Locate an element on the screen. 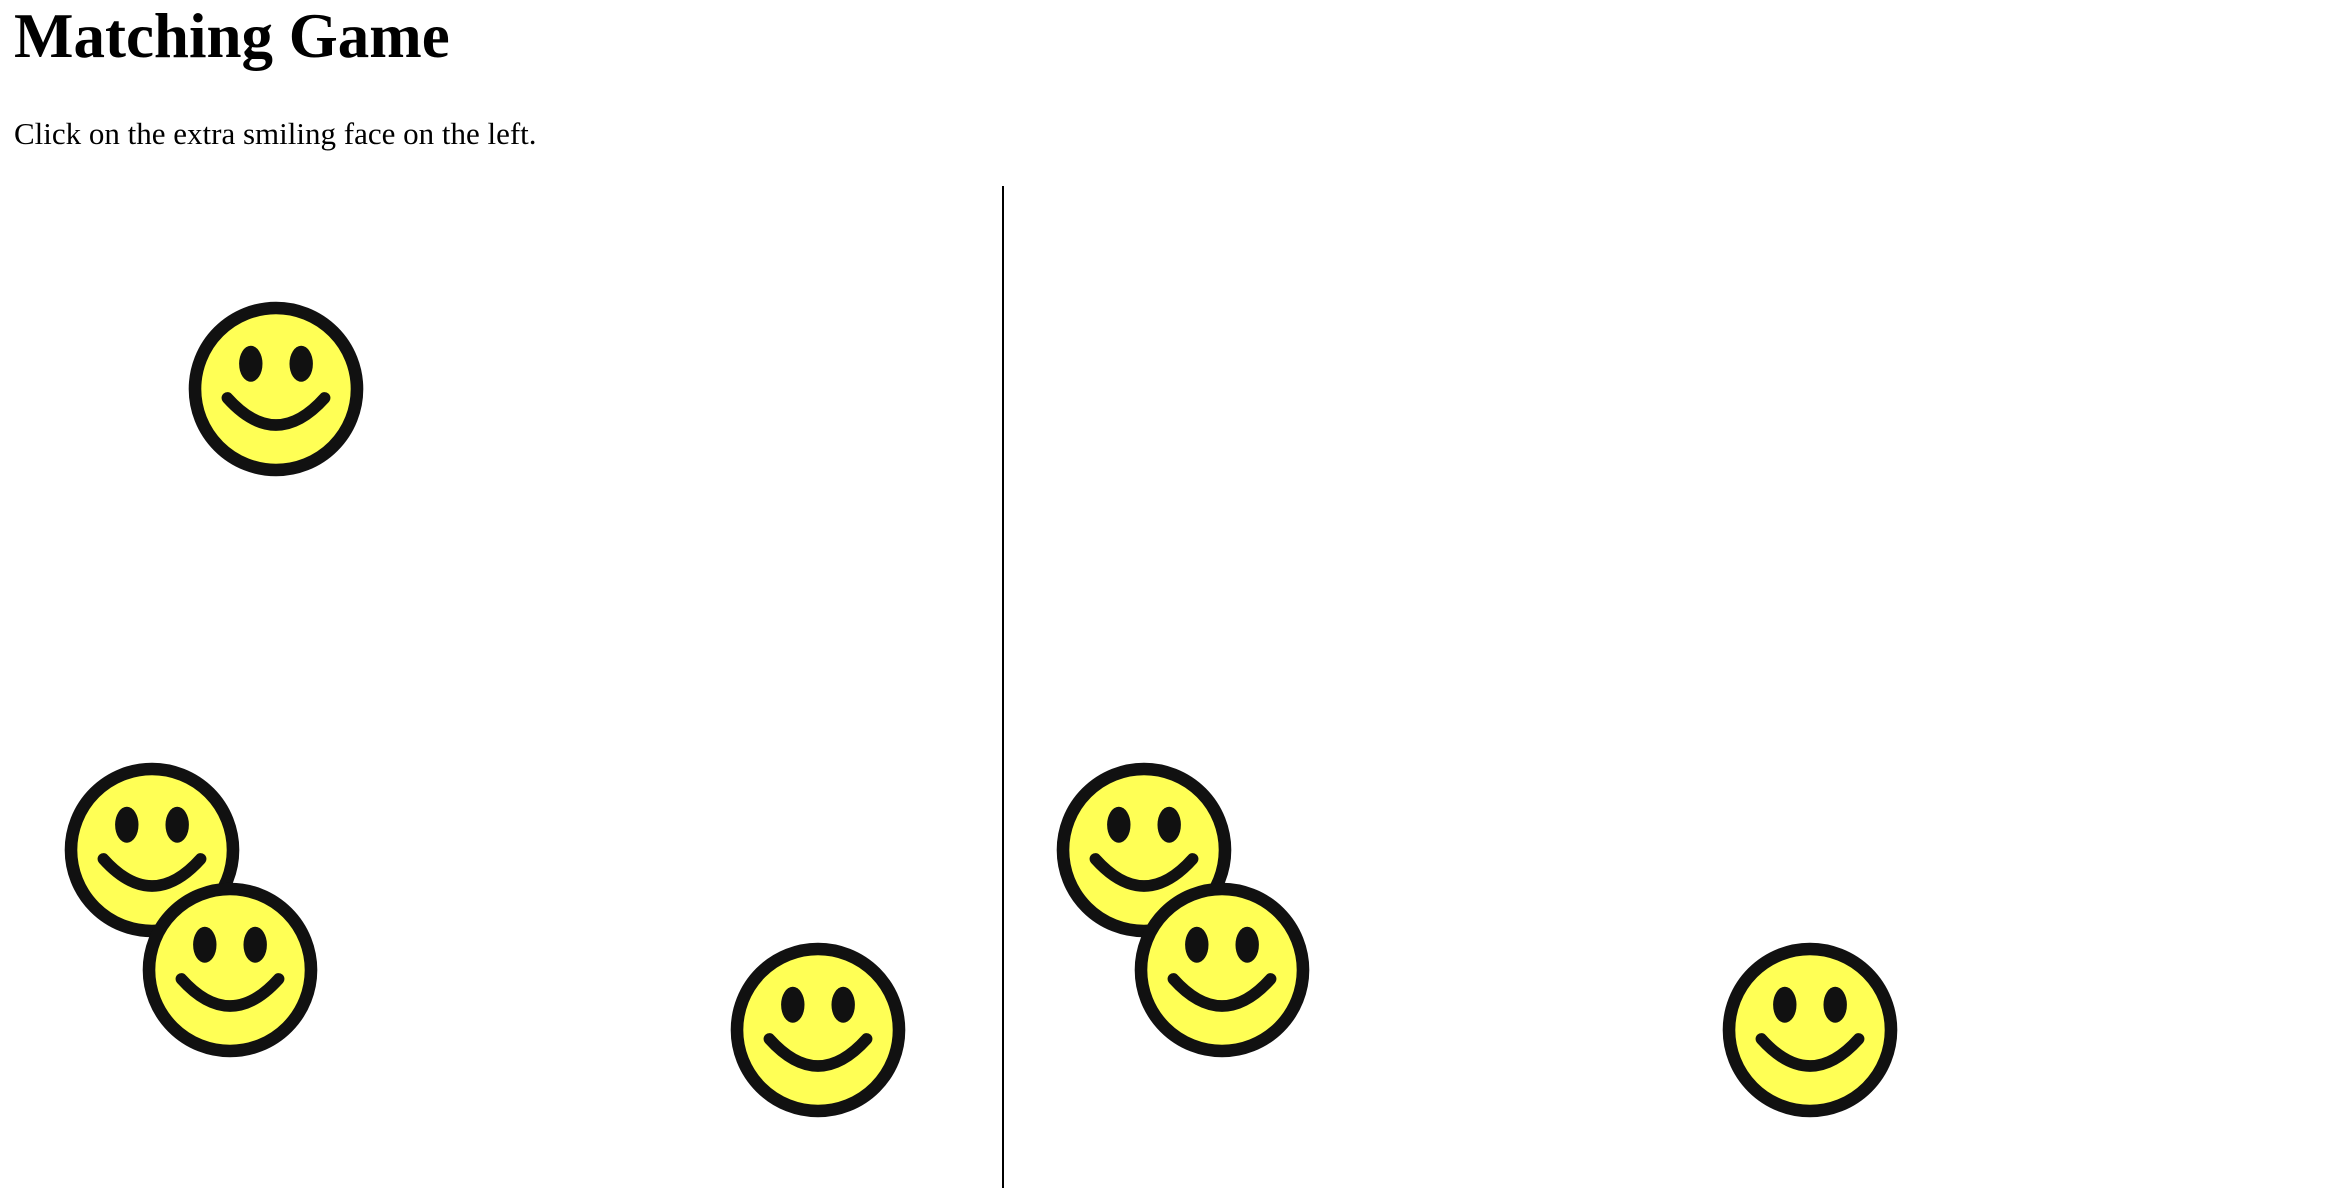 This screenshot has height=1204, width=2344. page-title: Matching Game is located at coordinates (232, 36).